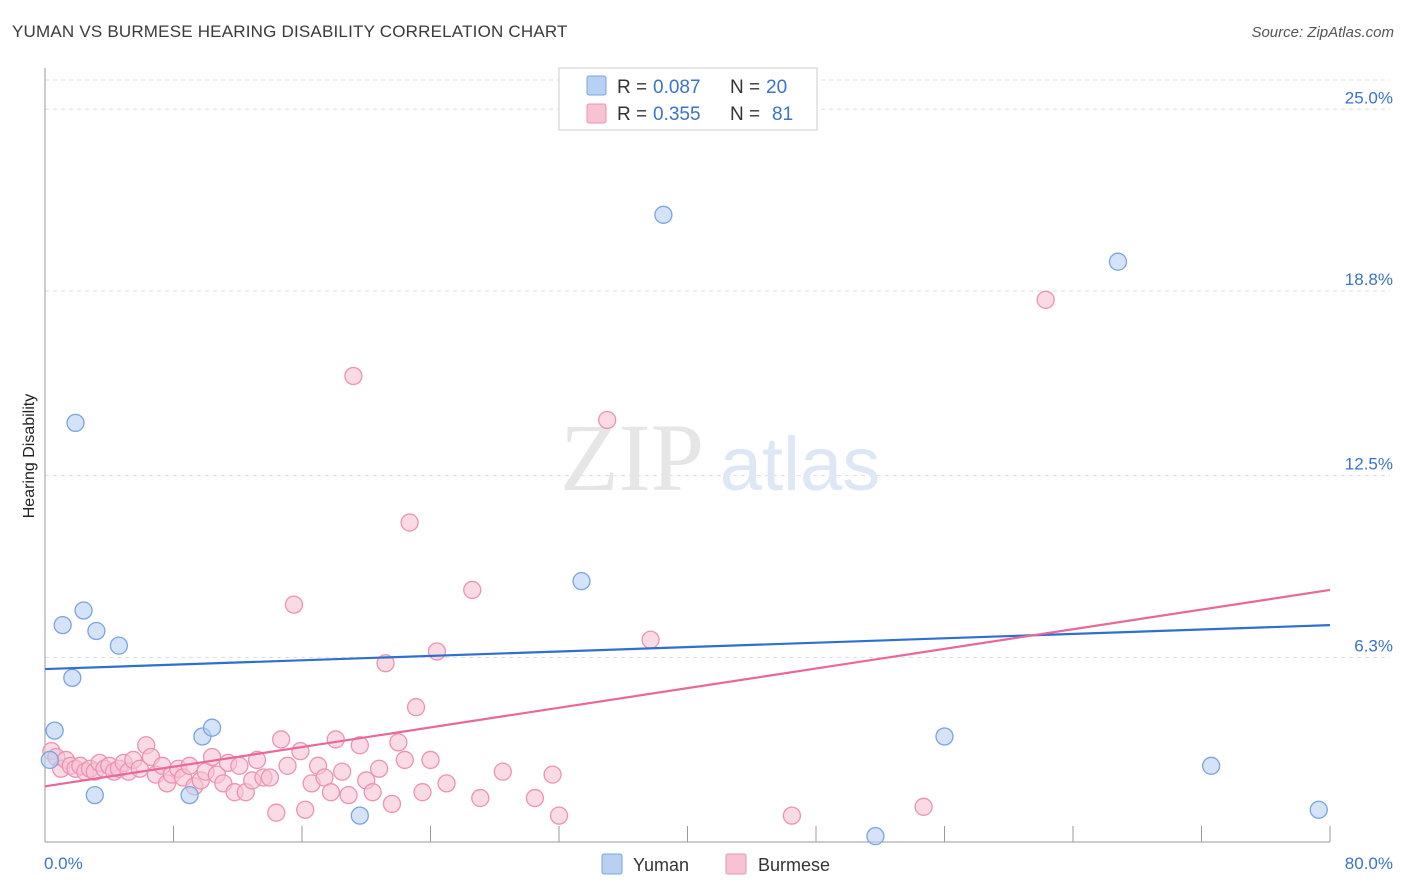  I want to click on x-tick-label: 80.0%, so click(1369, 863).